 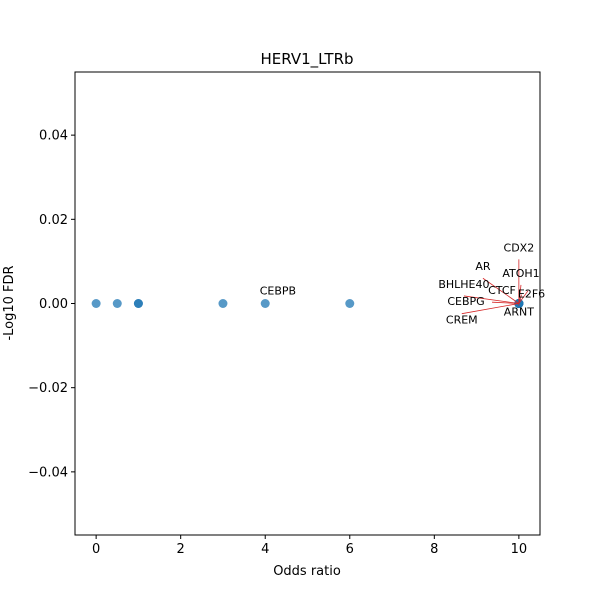 I want to click on x-tick-label: 0, so click(x=96, y=549).